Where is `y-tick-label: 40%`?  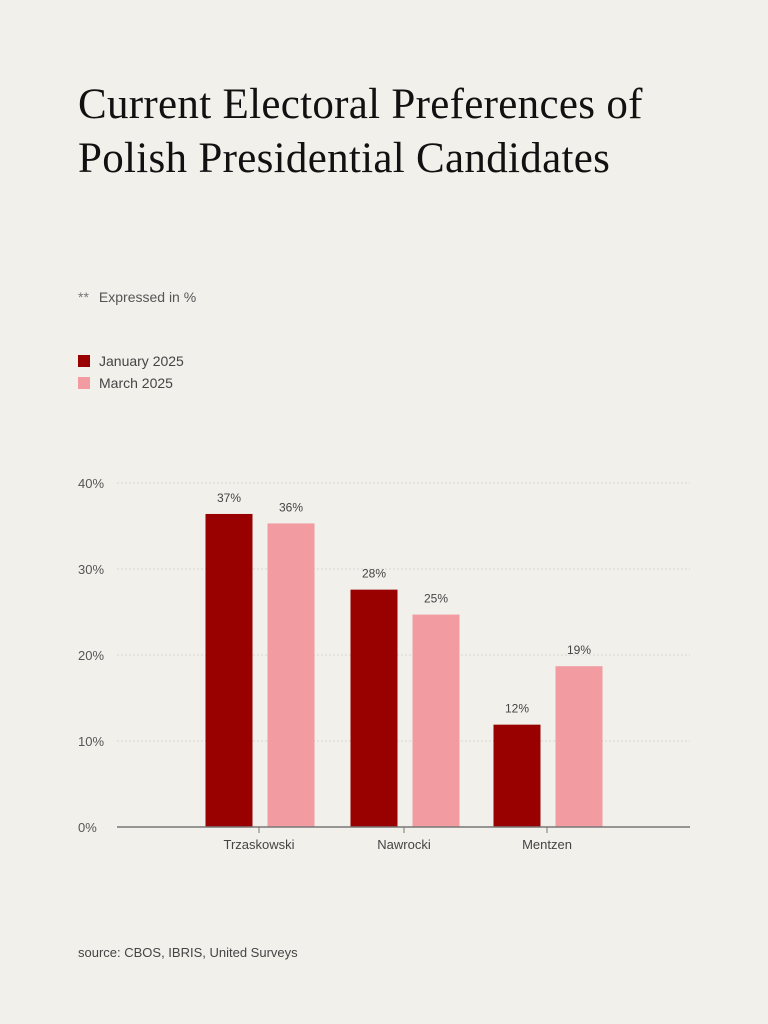
y-tick-label: 40% is located at coordinates (91, 483).